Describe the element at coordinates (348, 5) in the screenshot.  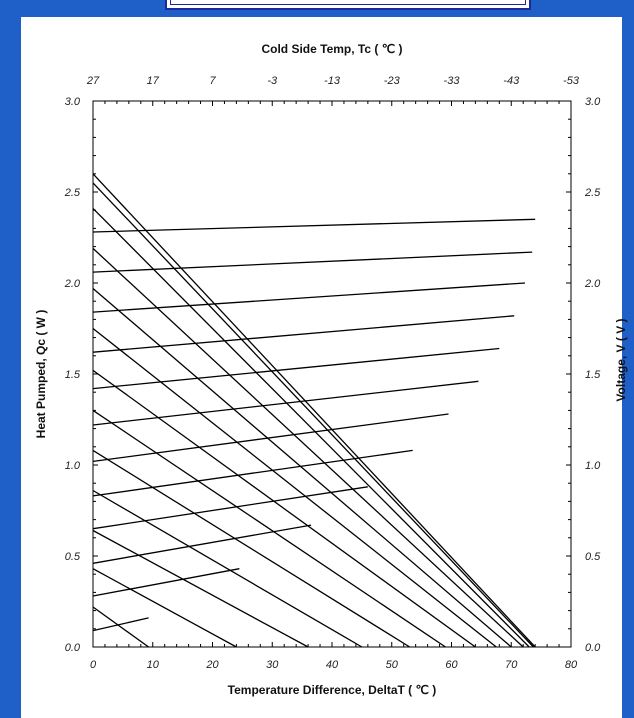
I see `top-banner-box` at that location.